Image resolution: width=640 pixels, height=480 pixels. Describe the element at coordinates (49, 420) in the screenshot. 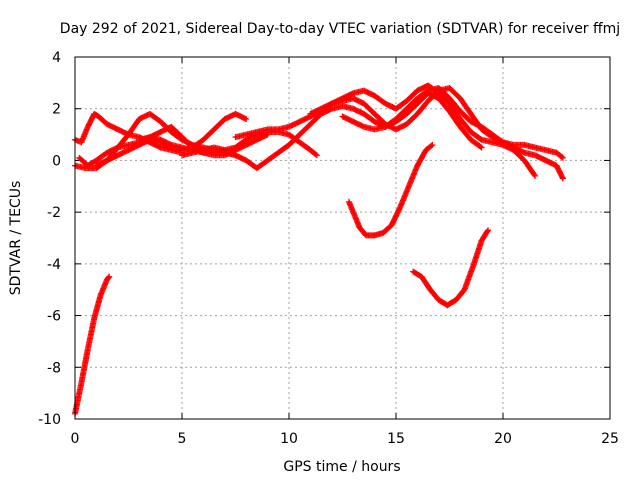

I see `y-tick-label: -10` at that location.